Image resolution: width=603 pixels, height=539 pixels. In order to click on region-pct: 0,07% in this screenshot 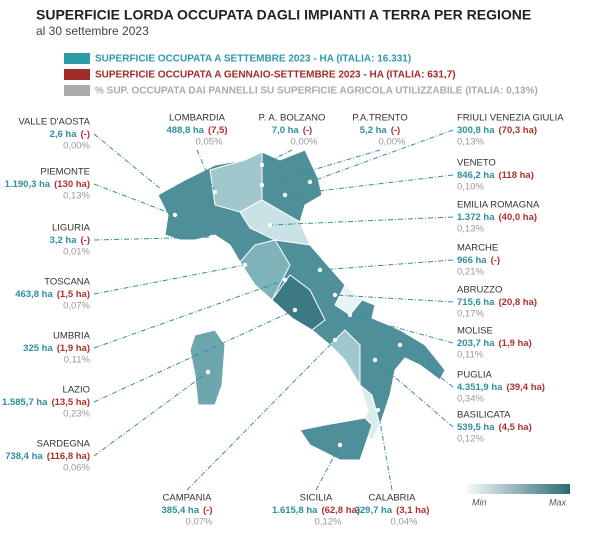, I will do `click(199, 522)`.